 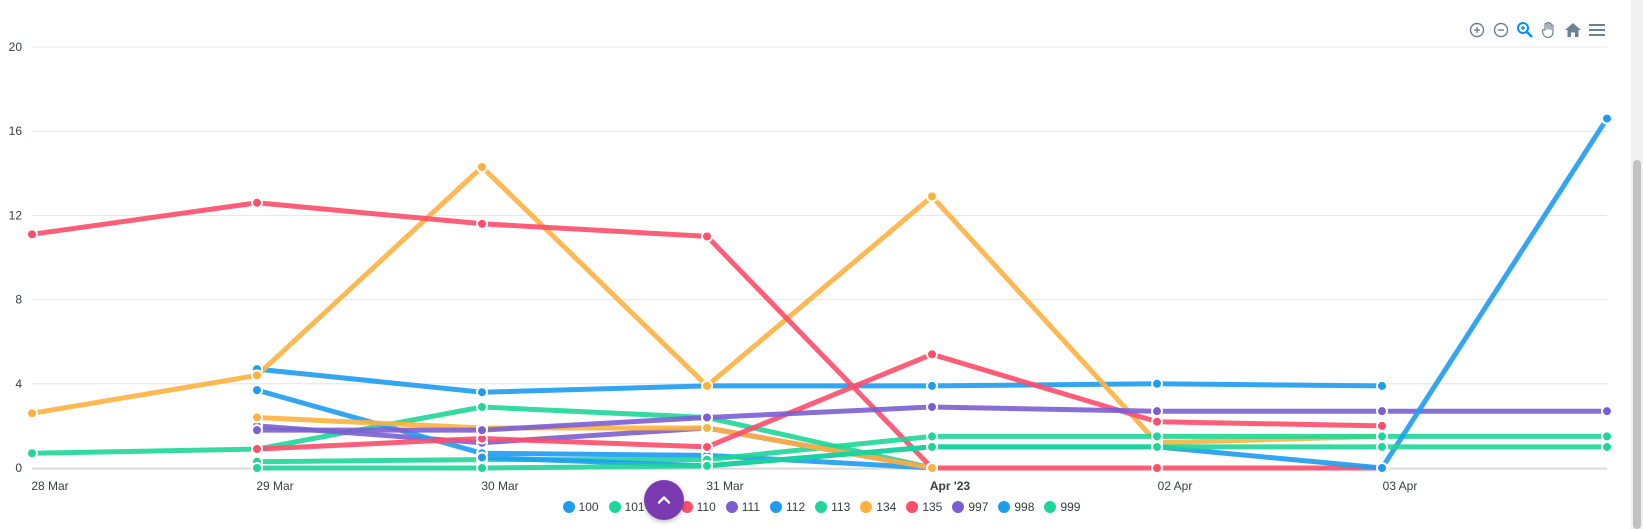 I want to click on pan-icon, so click(x=1549, y=30).